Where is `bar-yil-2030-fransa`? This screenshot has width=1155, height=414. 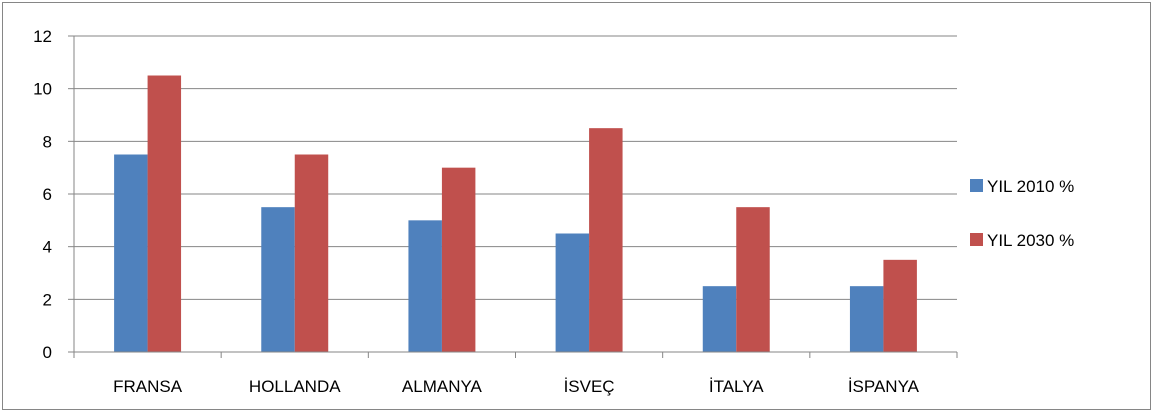 bar-yil-2030-fransa is located at coordinates (164, 213).